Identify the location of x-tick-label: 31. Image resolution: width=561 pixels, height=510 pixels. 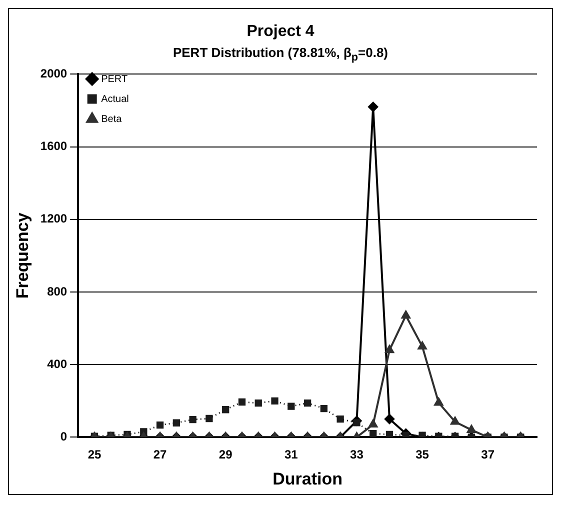
(291, 454).